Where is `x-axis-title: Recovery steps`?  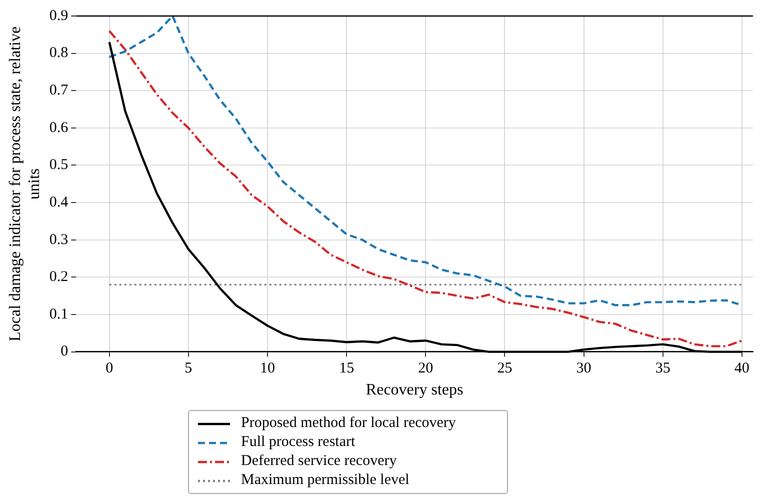 x-axis-title: Recovery steps is located at coordinates (415, 390).